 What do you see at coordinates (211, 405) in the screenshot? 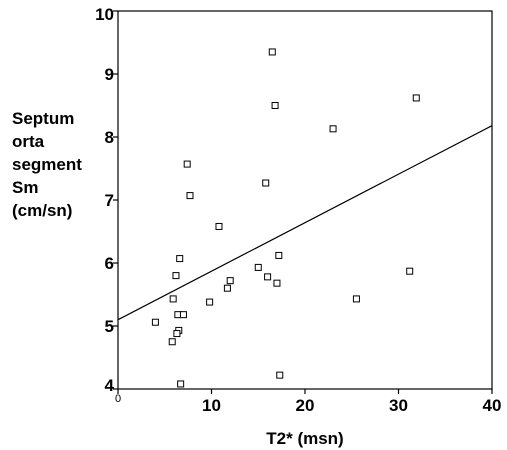
I see `x-tick-label: 10` at bounding box center [211, 405].